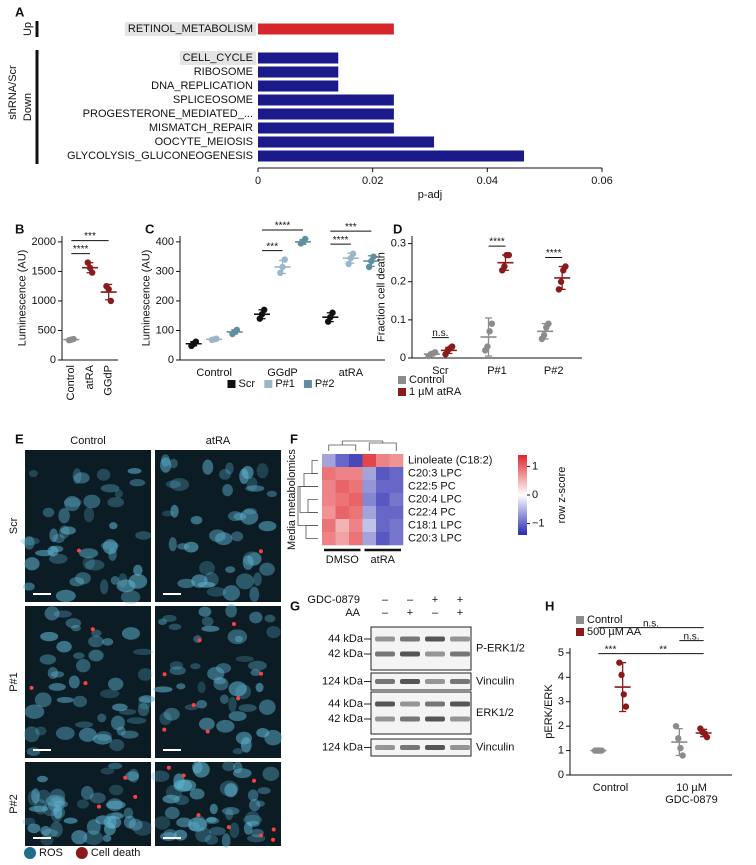  I want to click on legend-label: Cell death, so click(116, 853).